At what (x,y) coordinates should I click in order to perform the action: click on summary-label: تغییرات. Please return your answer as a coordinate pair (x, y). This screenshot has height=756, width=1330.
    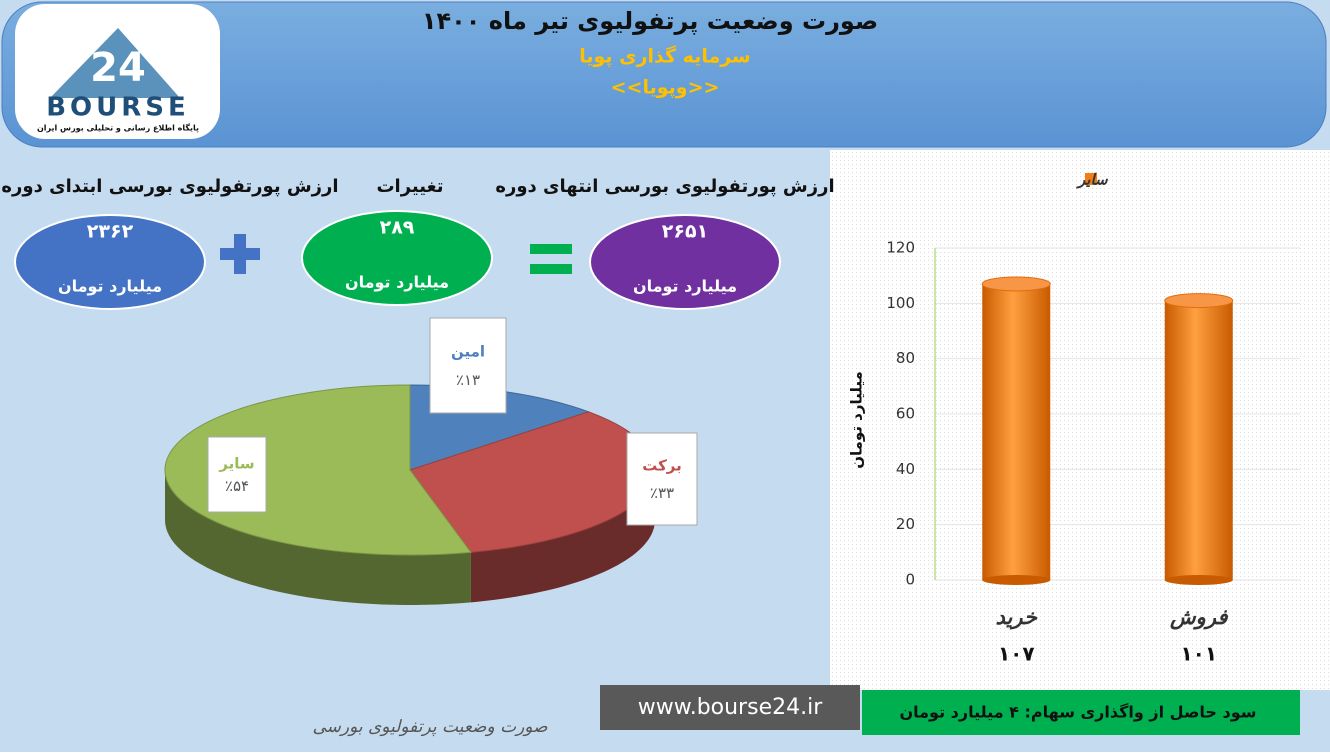
    Looking at the image, I should click on (409, 186).